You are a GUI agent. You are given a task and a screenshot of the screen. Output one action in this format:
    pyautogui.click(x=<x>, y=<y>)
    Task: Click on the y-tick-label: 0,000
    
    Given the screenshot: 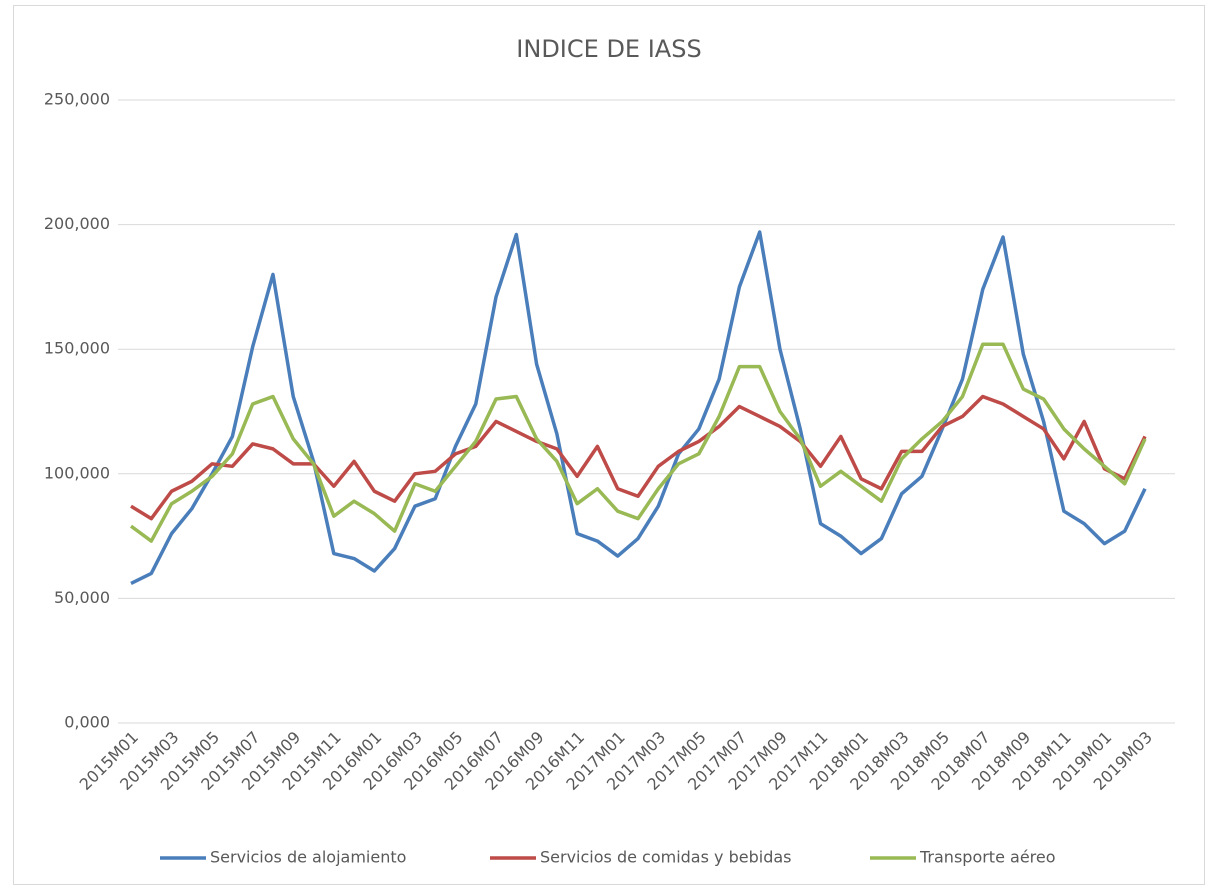 What is the action you would take?
    pyautogui.click(x=87, y=722)
    